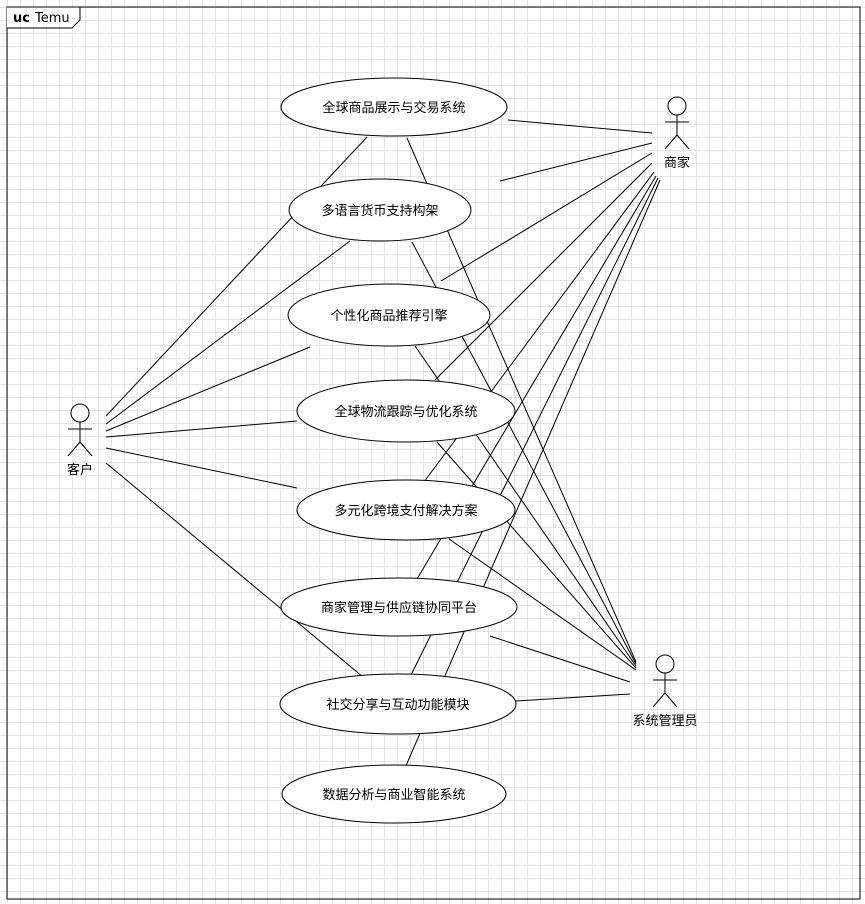  I want to click on assoc-customer-uc2, so click(228, 332).